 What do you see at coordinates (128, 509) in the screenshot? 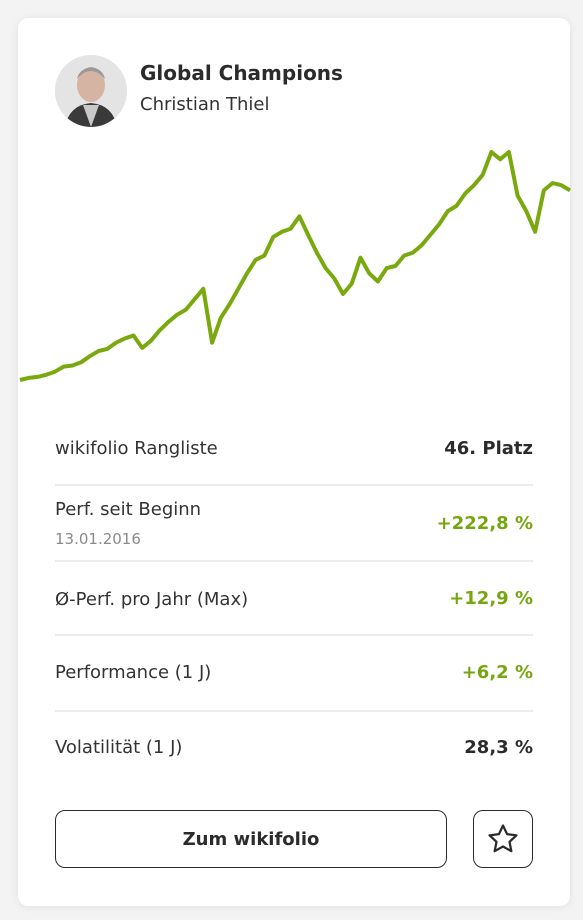
I see `row-label: Perf. seit Beginn` at bounding box center [128, 509].